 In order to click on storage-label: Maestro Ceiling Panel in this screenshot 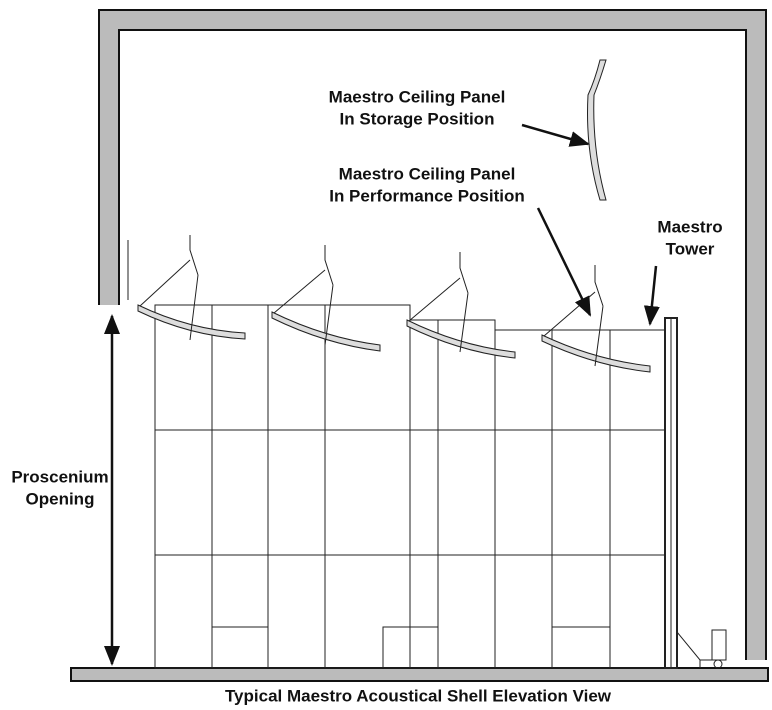, I will do `click(417, 96)`.